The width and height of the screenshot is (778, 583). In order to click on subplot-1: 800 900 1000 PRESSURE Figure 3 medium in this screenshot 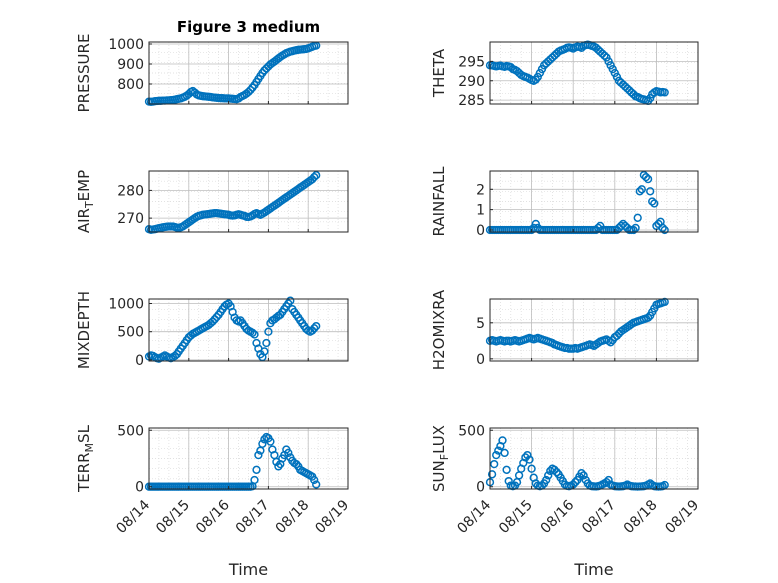, I will do `click(212, 65)`.